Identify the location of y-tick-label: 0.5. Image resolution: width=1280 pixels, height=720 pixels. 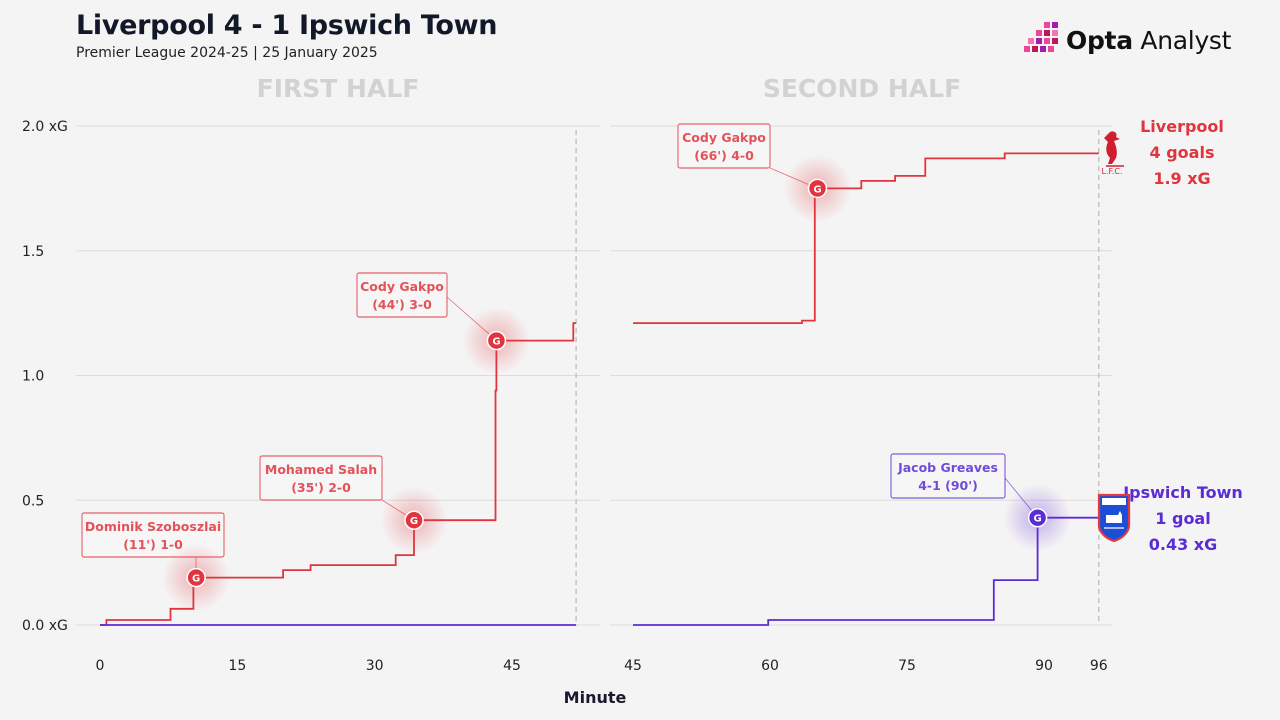
(33, 501).